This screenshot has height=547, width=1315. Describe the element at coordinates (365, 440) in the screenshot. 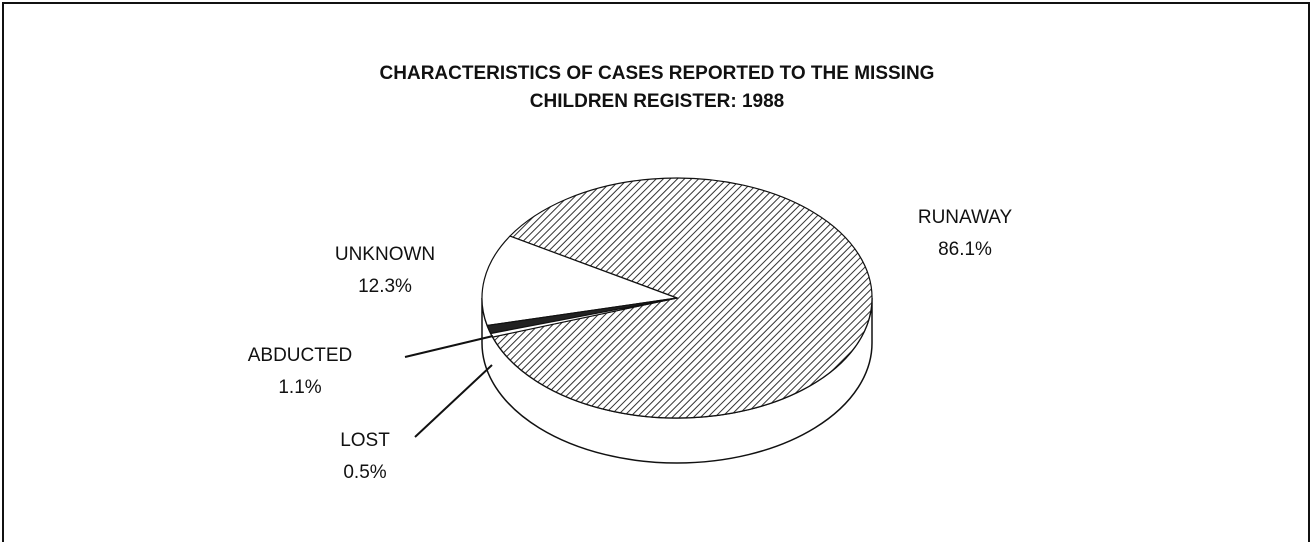

I see `slice-label: LOST` at that location.